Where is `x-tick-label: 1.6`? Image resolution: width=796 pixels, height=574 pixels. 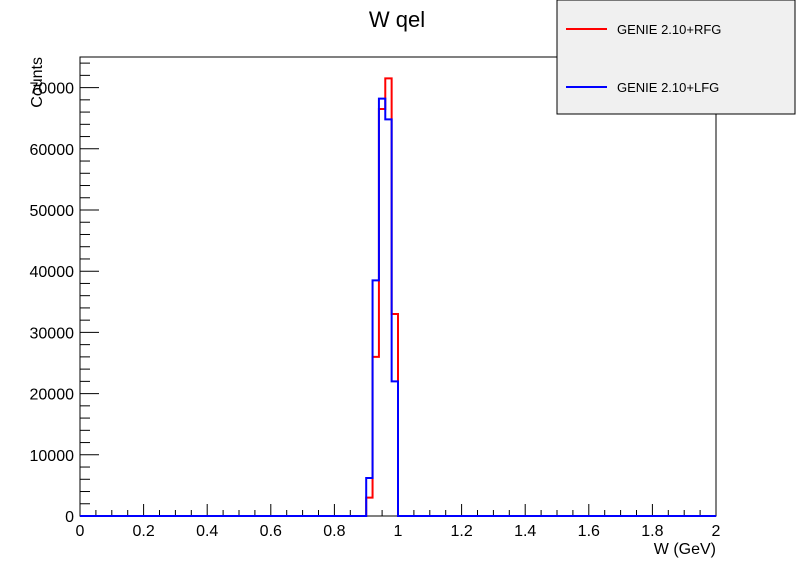
x-tick-label: 1.6 is located at coordinates (589, 531).